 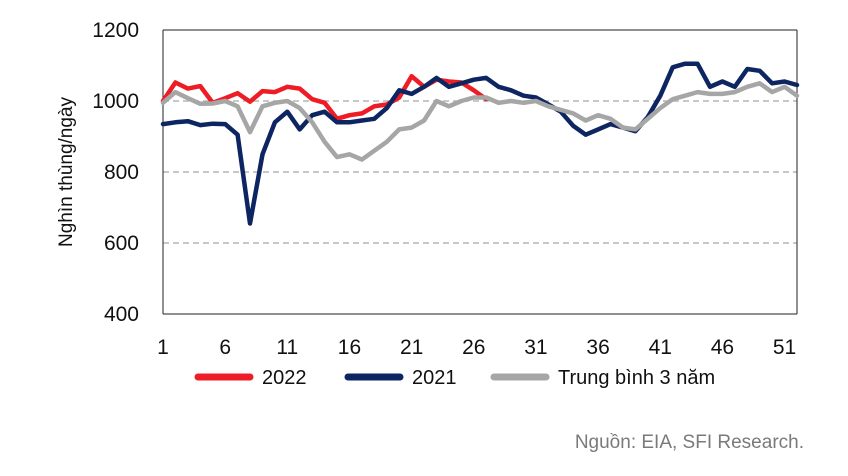 What do you see at coordinates (535, 347) in the screenshot?
I see `x-tick-label: 31` at bounding box center [535, 347].